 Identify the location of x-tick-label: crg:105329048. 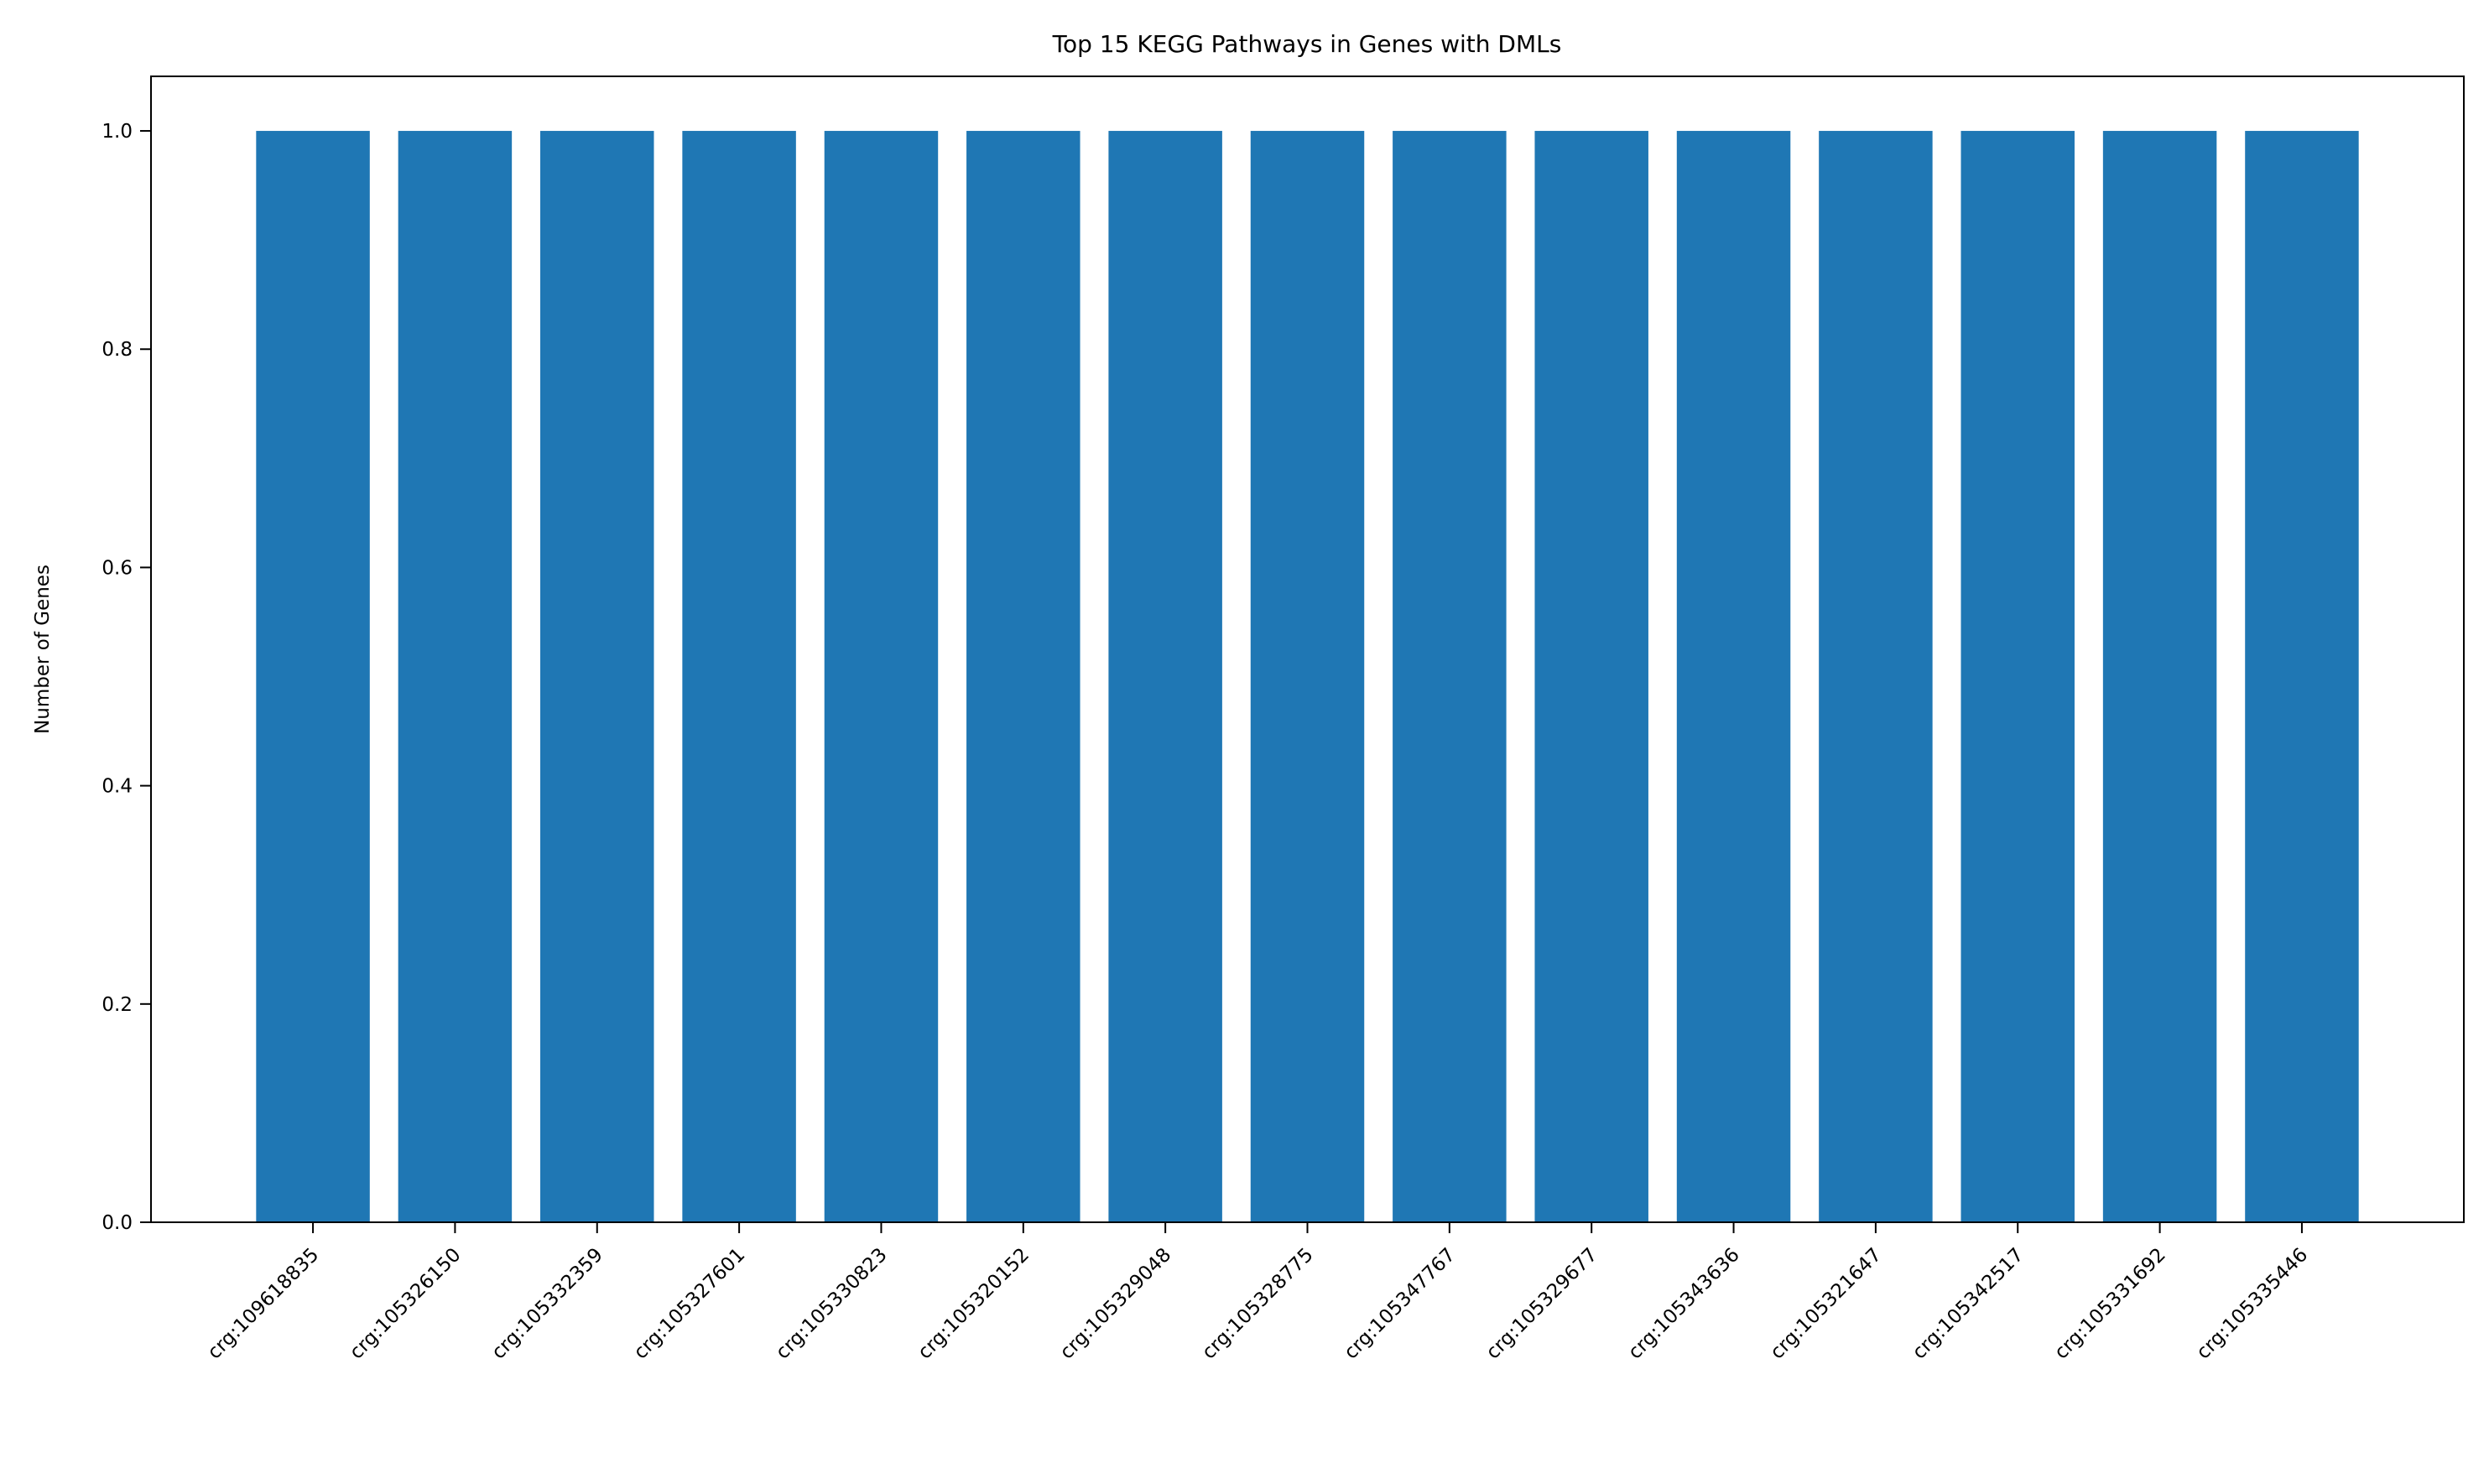
(1116, 1304).